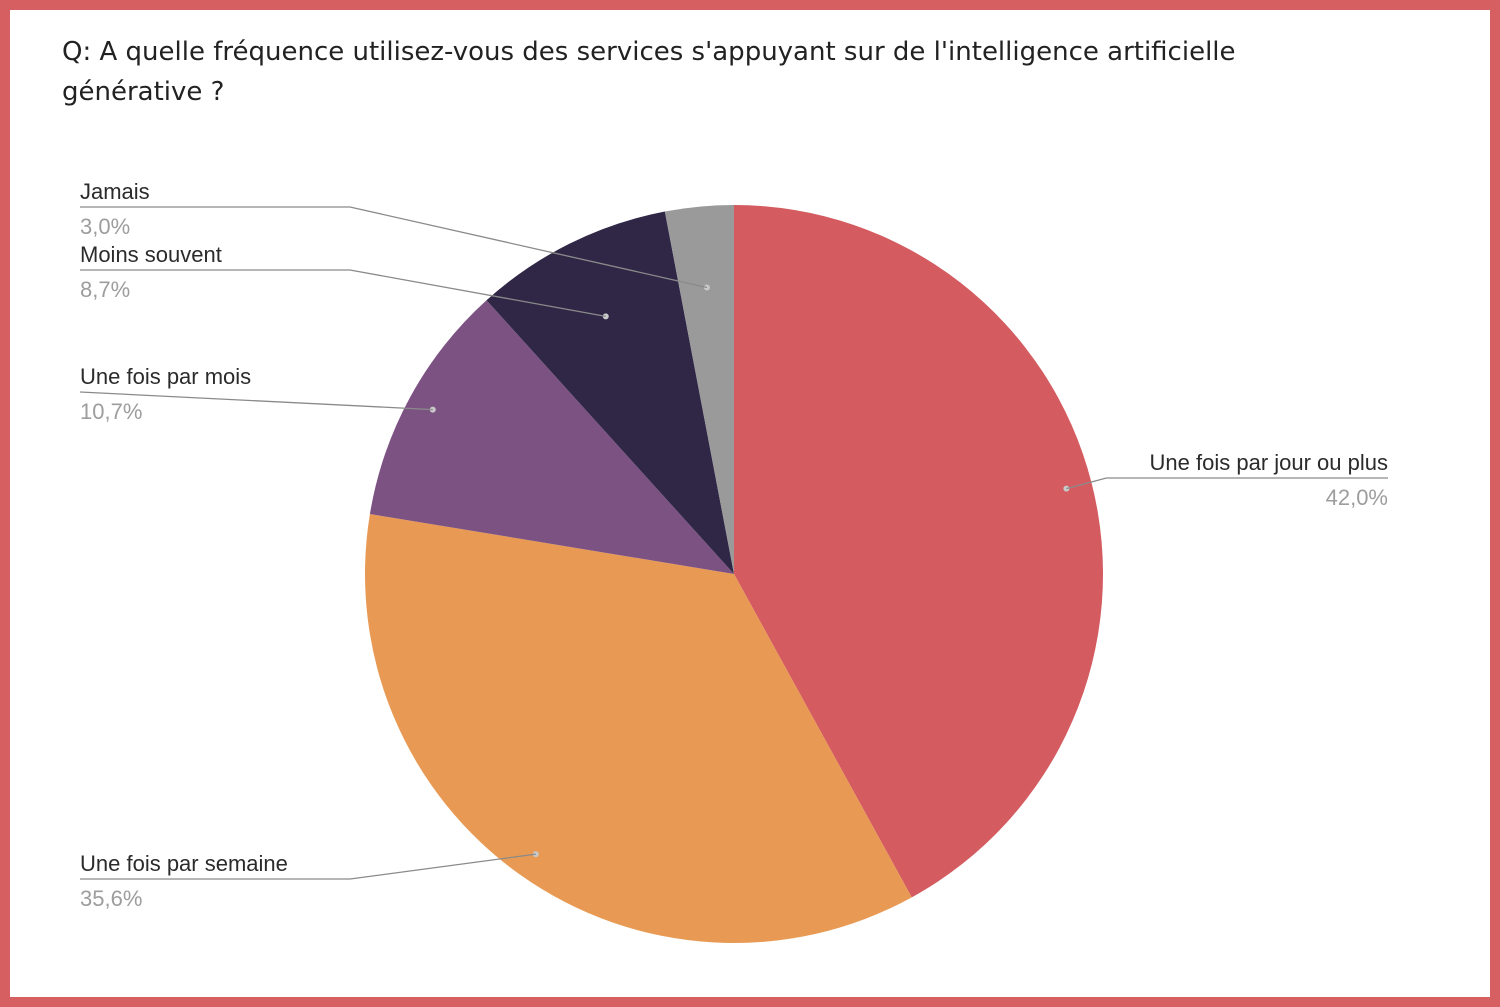  What do you see at coordinates (308, 866) in the screenshot?
I see `leader-line-une-fois-par-semaine` at bounding box center [308, 866].